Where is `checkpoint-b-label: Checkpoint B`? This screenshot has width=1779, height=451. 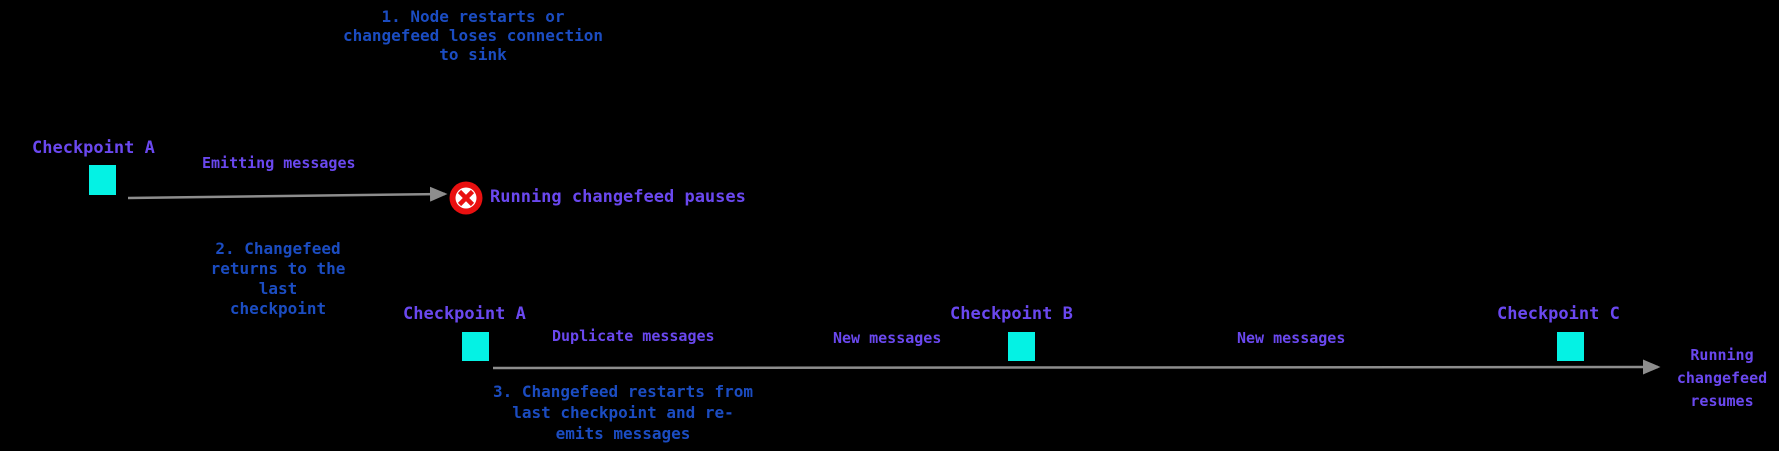 checkpoint-b-label: Checkpoint B is located at coordinates (1011, 314).